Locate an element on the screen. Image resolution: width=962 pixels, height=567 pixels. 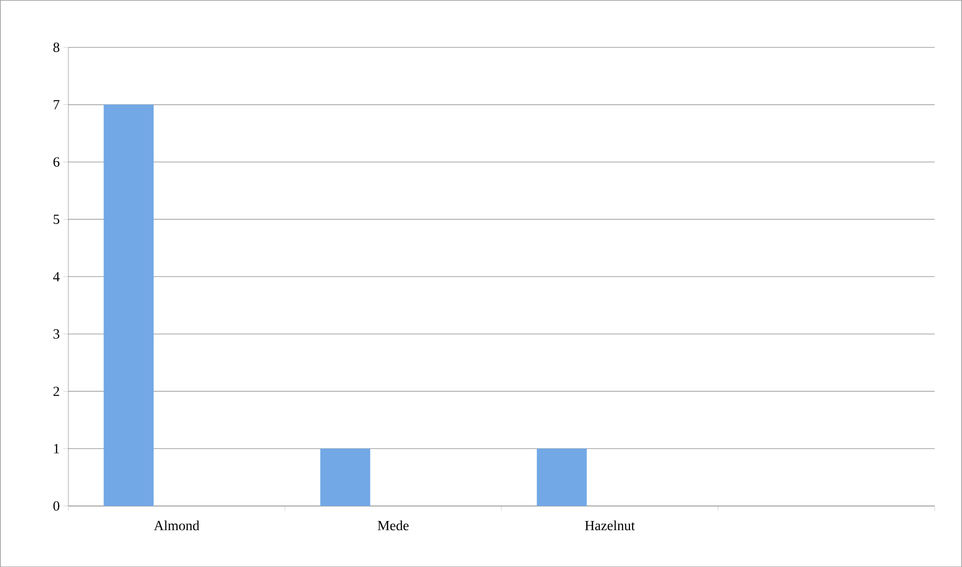
y-tick-label: 7 is located at coordinates (57, 105).